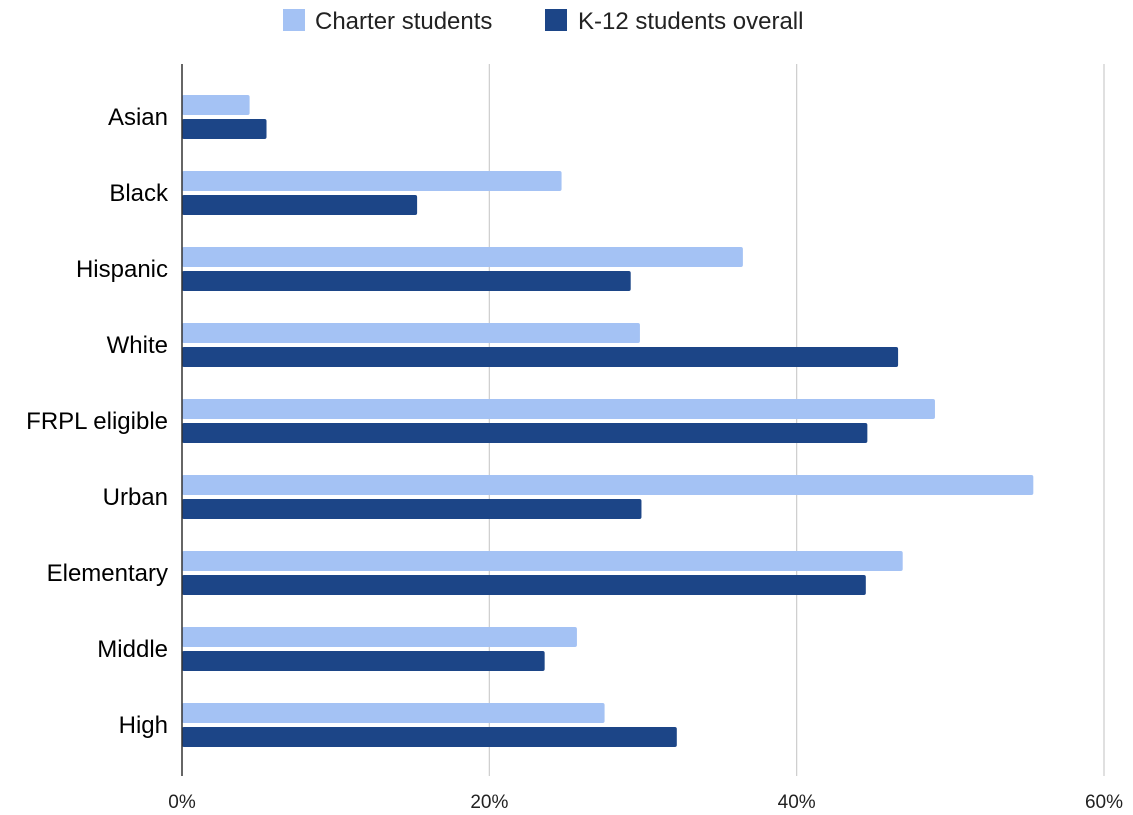 This screenshot has width=1133, height=815. I want to click on category-label-hispanic: Hispanic, so click(122, 269).